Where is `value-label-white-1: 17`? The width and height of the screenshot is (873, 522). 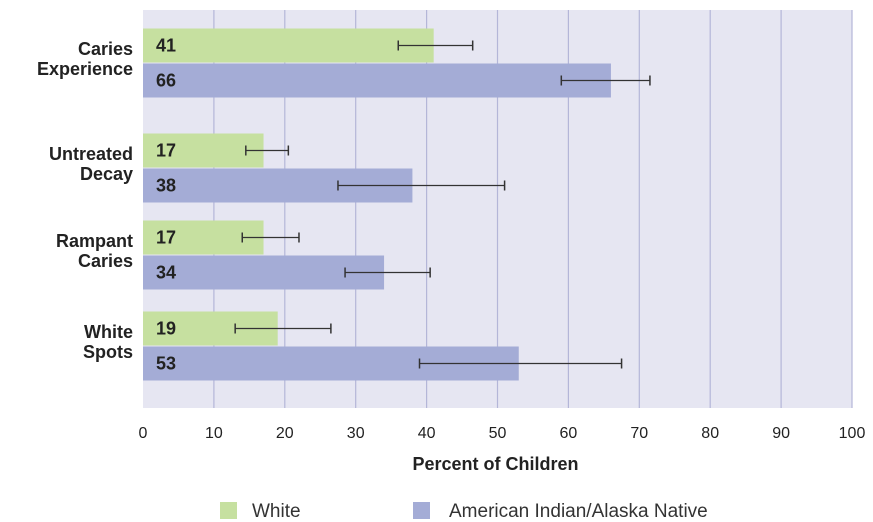 value-label-white-1: 17 is located at coordinates (166, 151).